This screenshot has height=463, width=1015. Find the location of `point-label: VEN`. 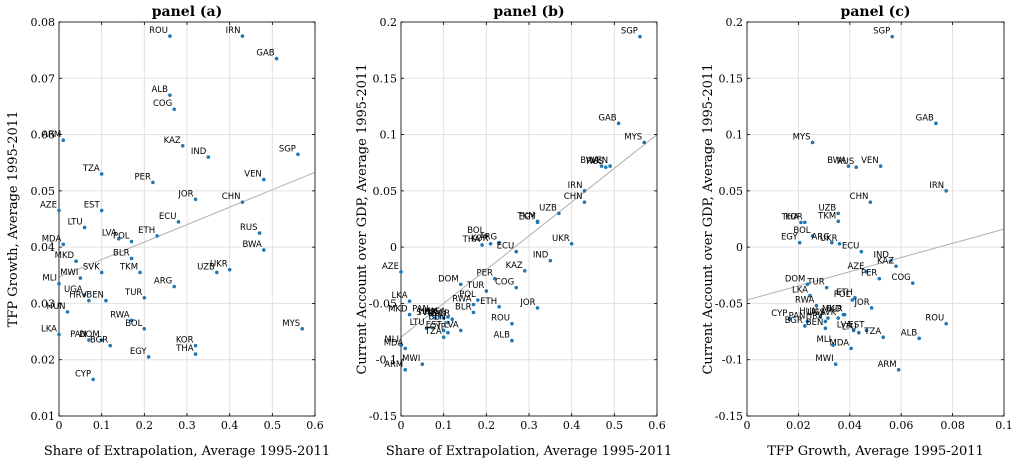

point-label: VEN is located at coordinates (600, 161).